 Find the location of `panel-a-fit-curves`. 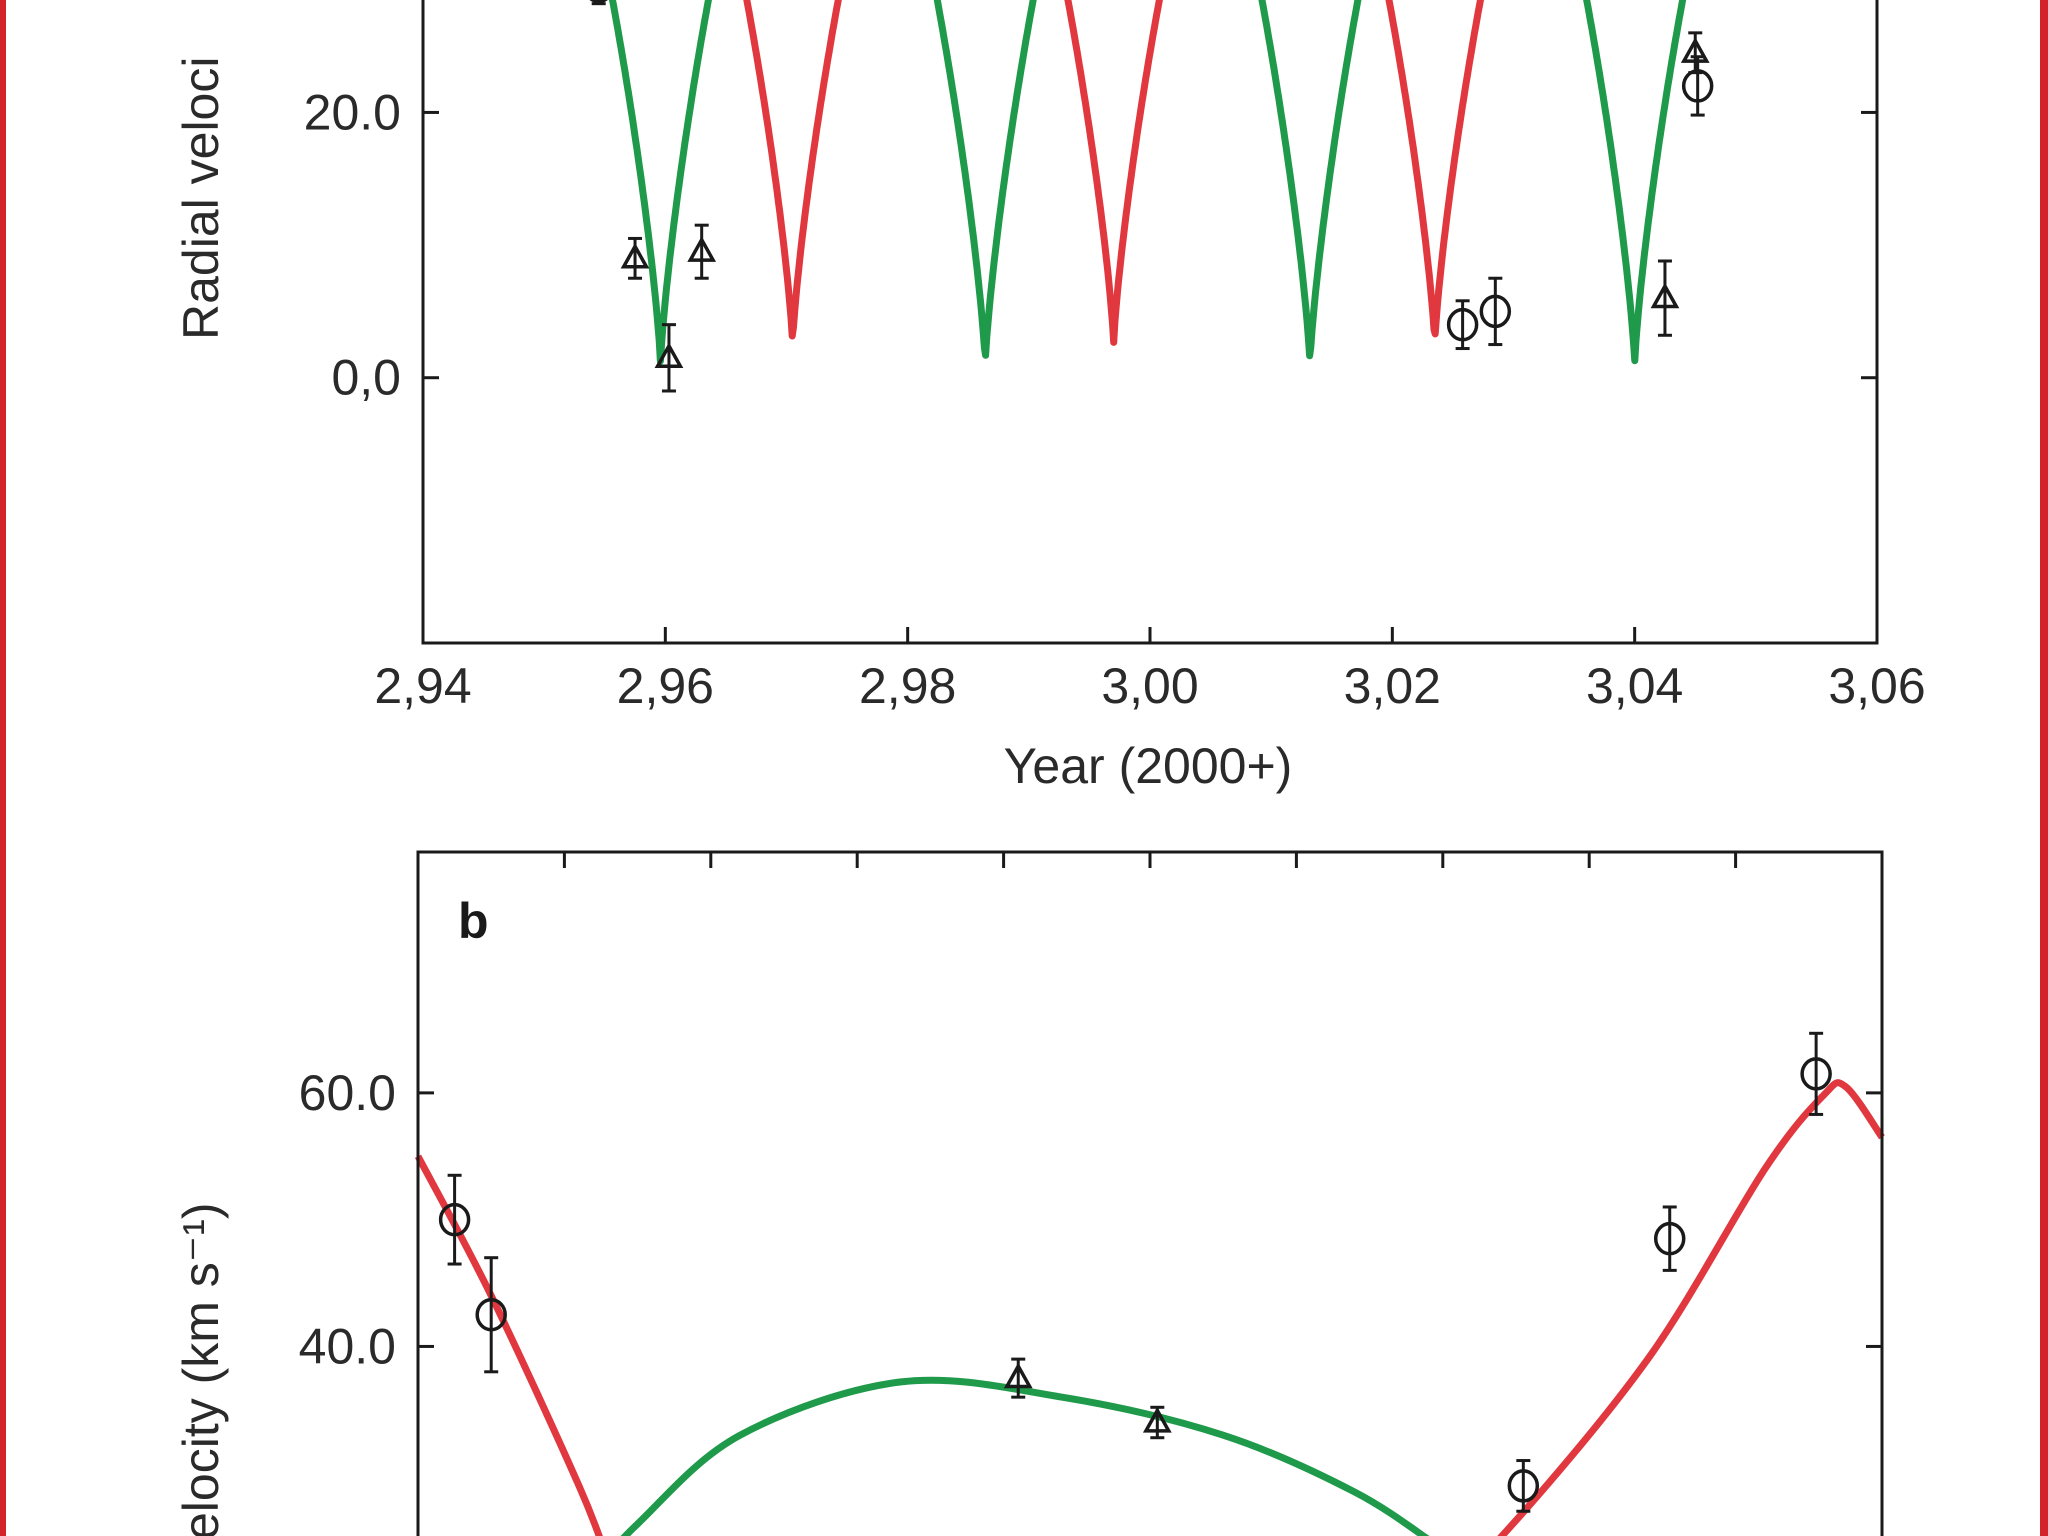

panel-a-fit-curves is located at coordinates (1147, 182).